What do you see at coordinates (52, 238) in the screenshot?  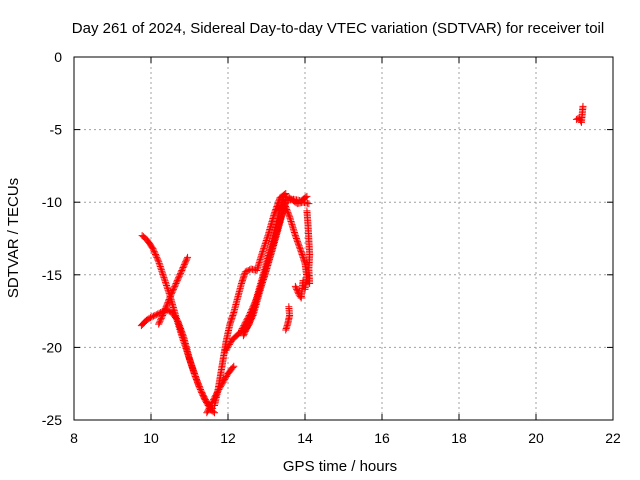 I see `y-tick-labels: 0 -5 -10 -15 -20 -25` at bounding box center [52, 238].